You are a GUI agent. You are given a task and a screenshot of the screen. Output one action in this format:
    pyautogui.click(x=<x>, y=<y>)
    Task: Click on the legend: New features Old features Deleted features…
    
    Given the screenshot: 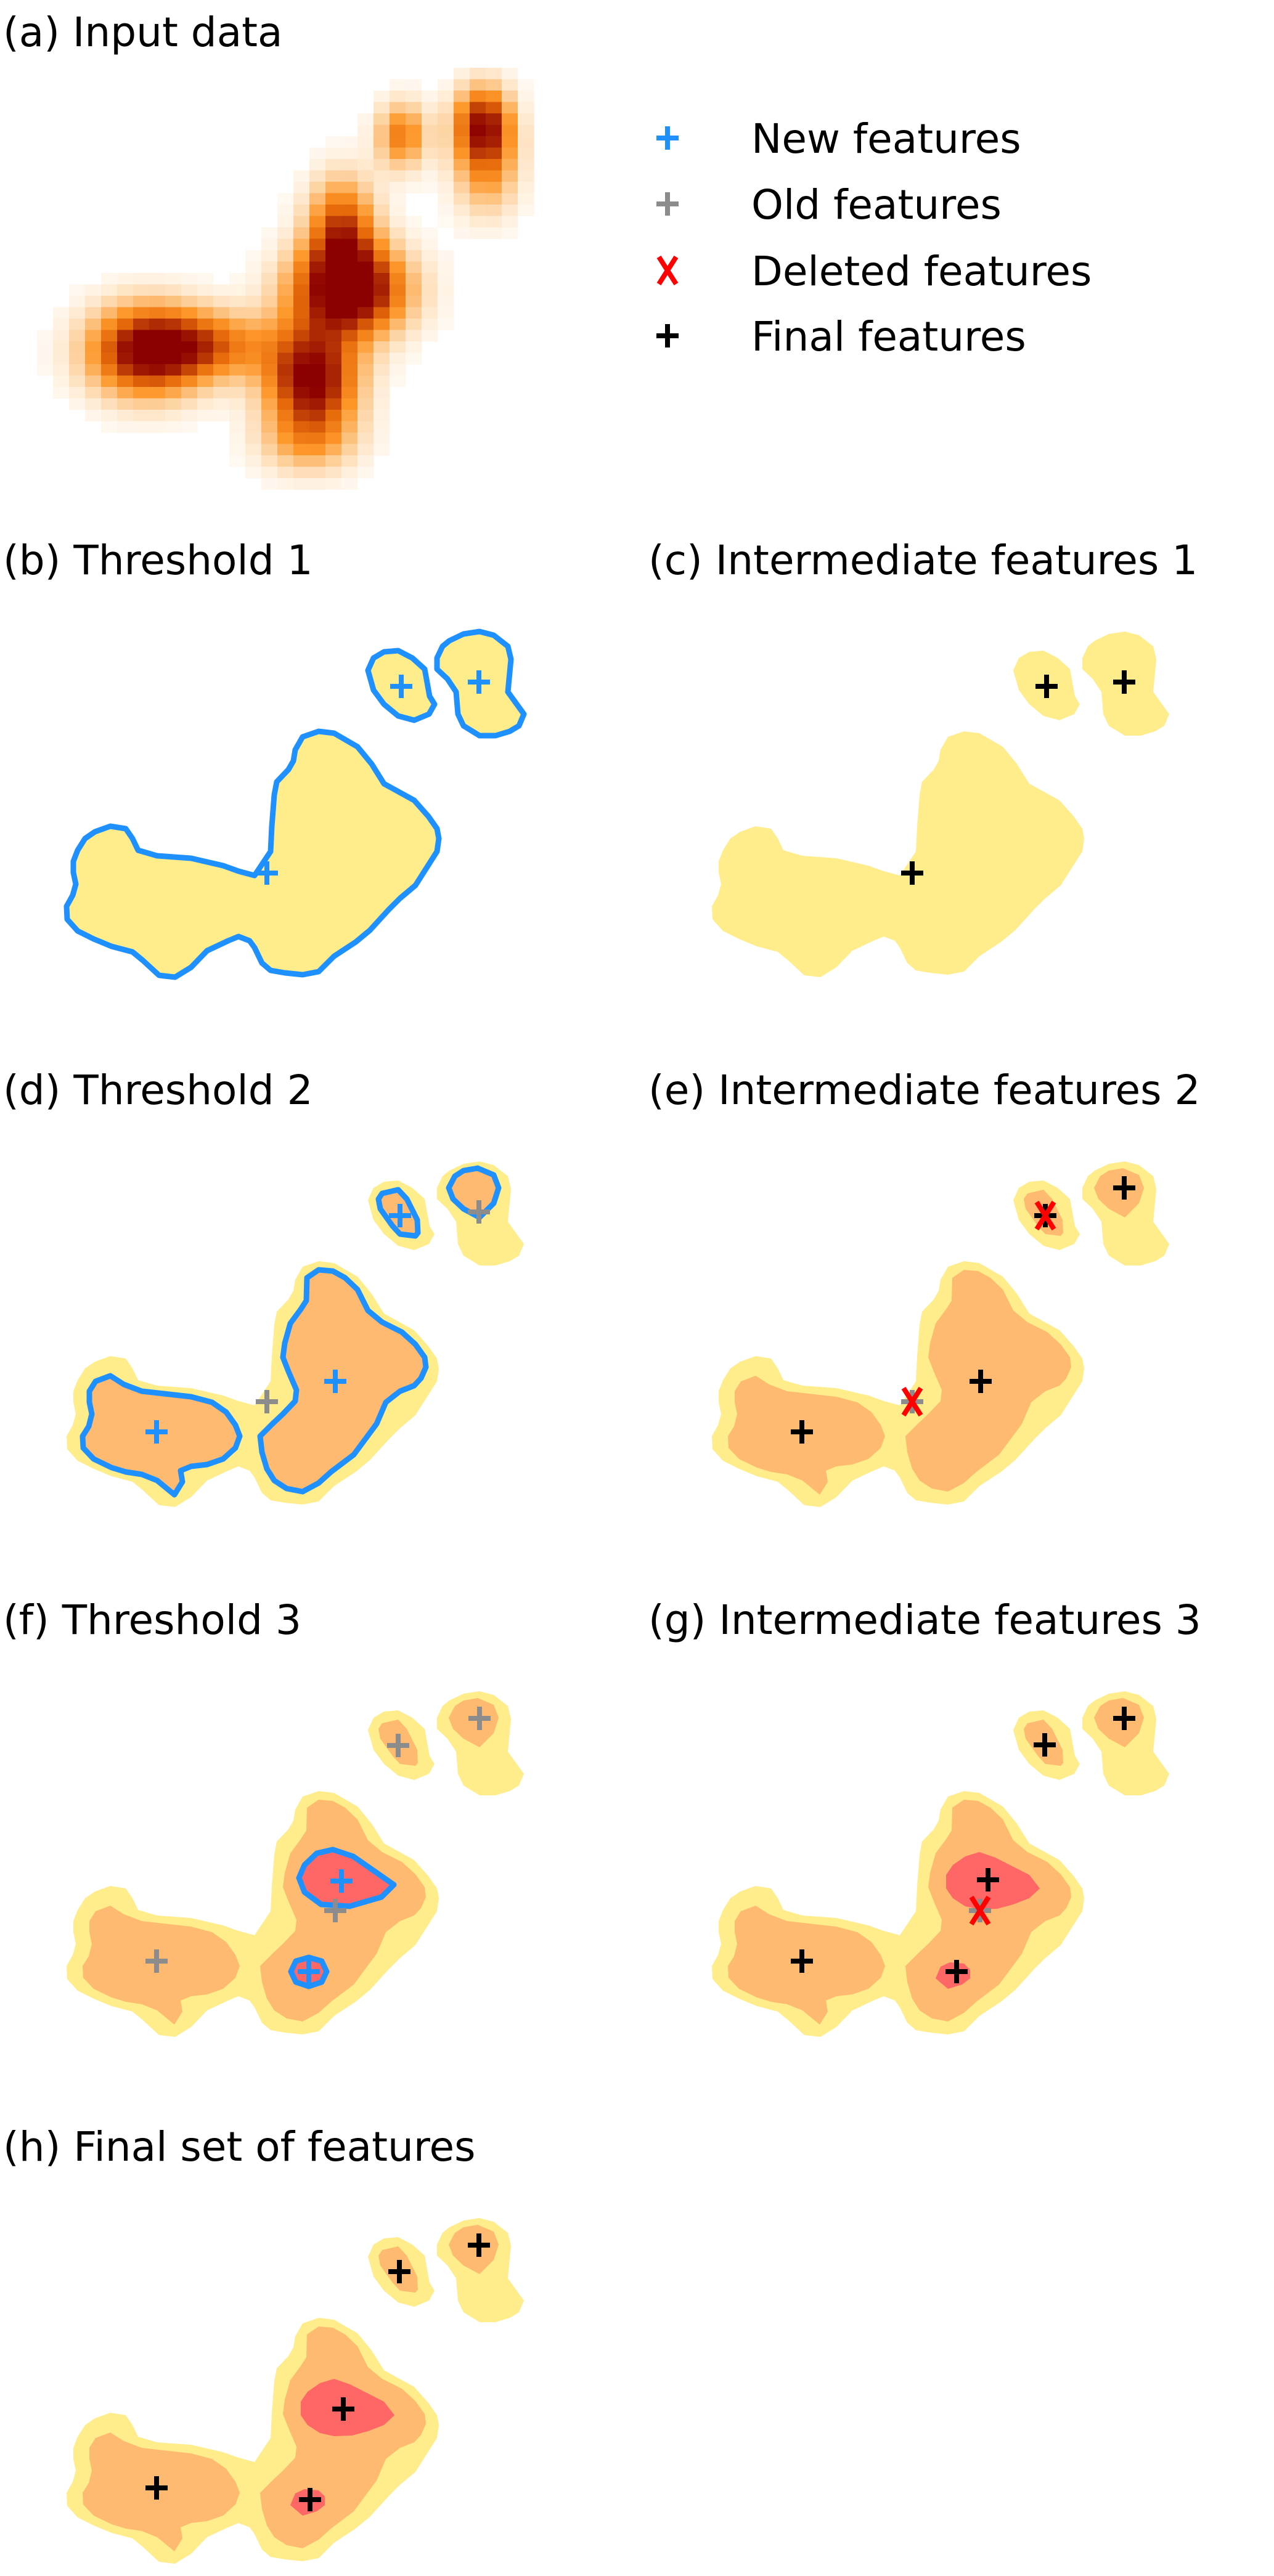 What is the action you would take?
    pyautogui.click(x=874, y=237)
    